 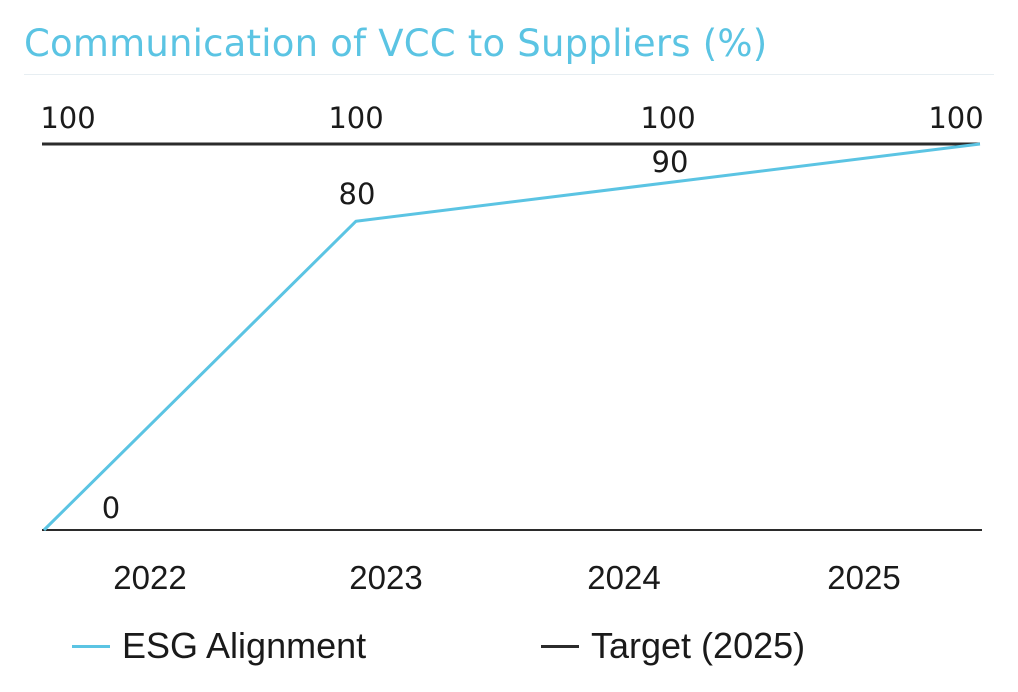 I want to click on legend-label-esg-alignment: ESG Alignment, so click(x=244, y=645).